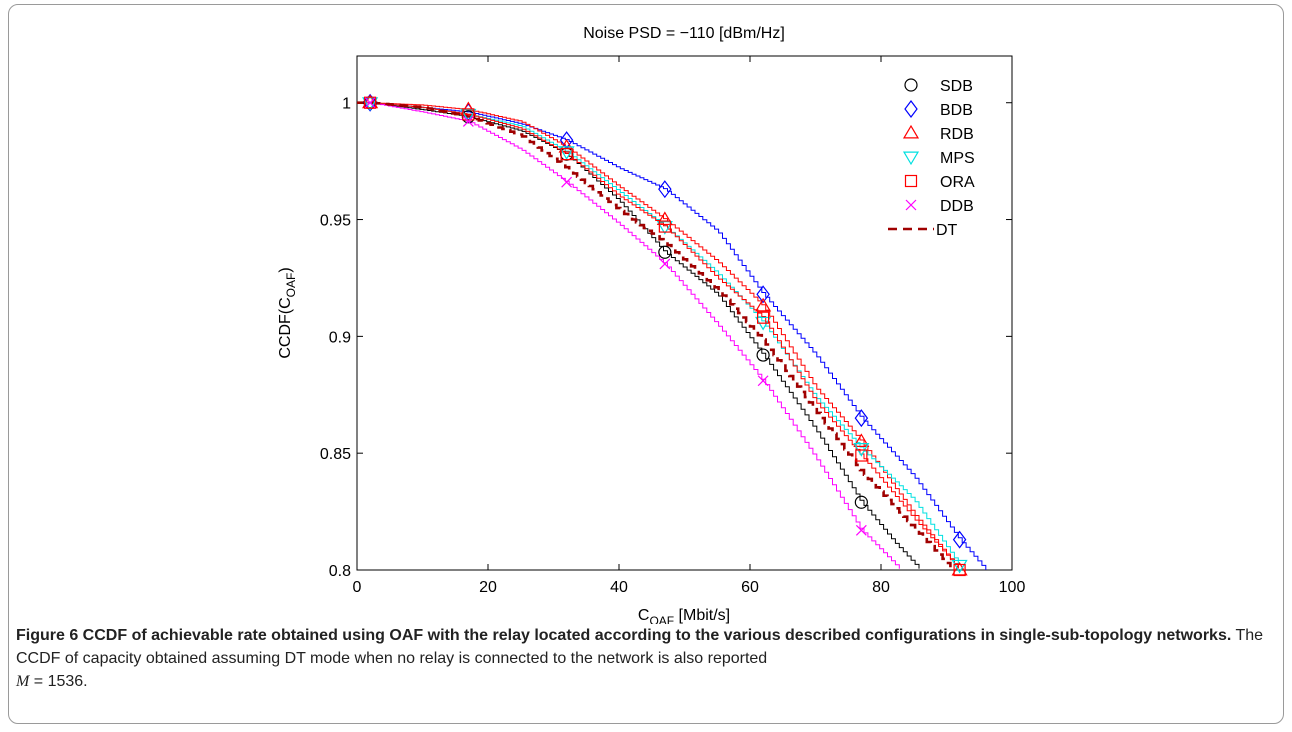  I want to click on y-tick-label: 1, so click(346, 104).